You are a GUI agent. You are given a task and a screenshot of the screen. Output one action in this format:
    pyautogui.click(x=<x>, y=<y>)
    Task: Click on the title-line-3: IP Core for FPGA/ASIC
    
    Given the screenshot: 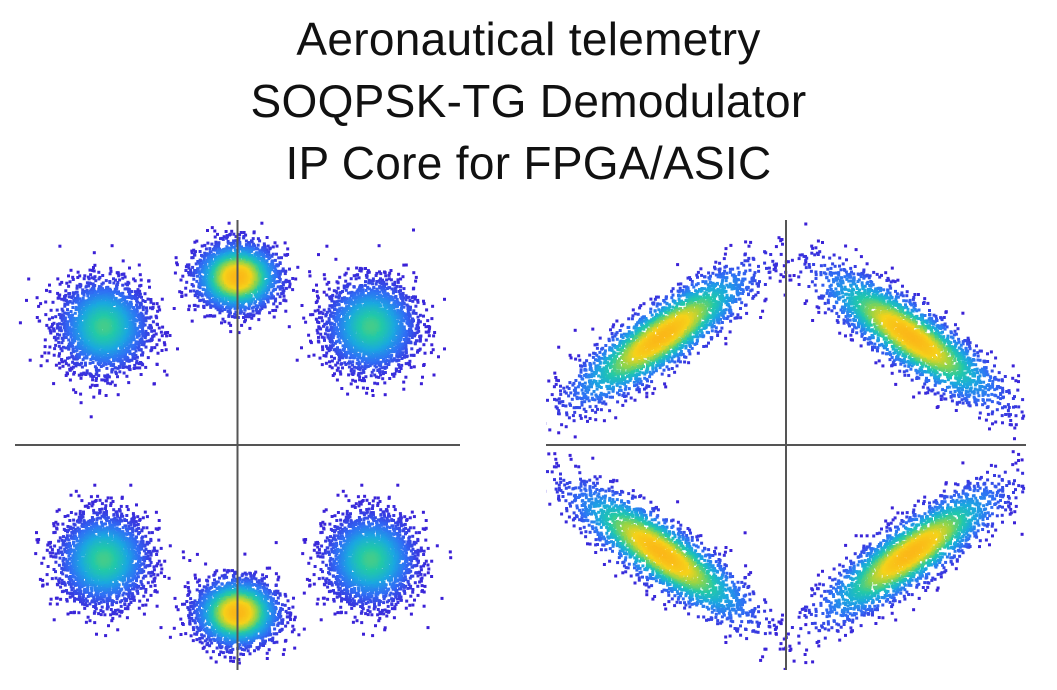 What is the action you would take?
    pyautogui.click(x=528, y=163)
    